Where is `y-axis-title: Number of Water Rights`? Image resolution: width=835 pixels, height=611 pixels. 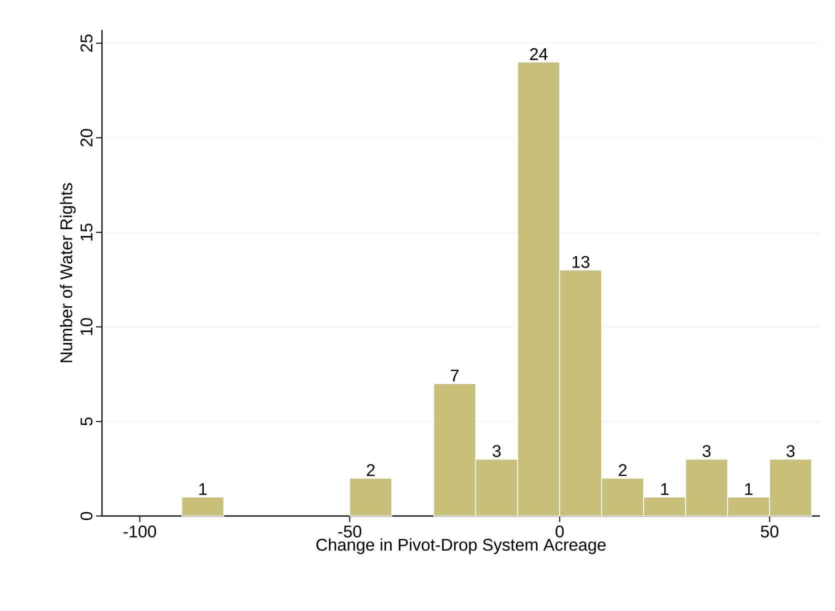
y-axis-title: Number of Water Rights is located at coordinates (68, 272).